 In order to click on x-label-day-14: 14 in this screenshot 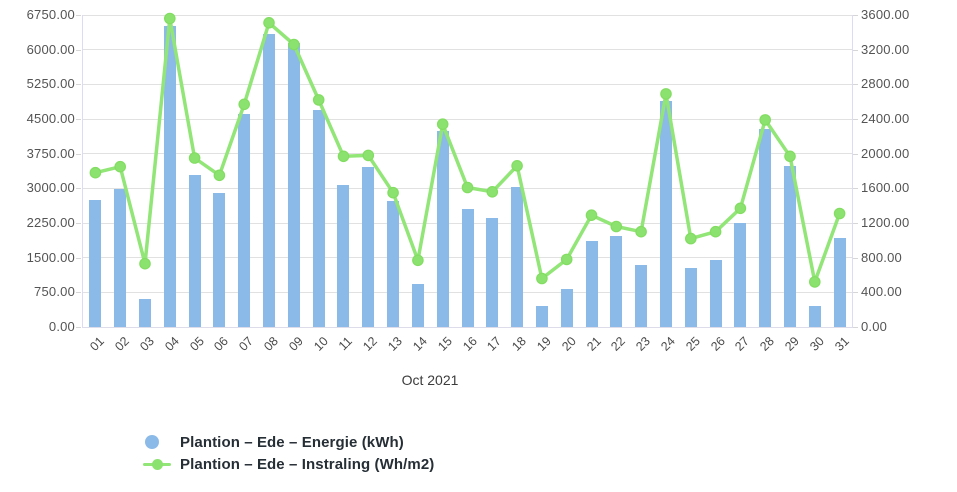, I will do `click(420, 344)`.